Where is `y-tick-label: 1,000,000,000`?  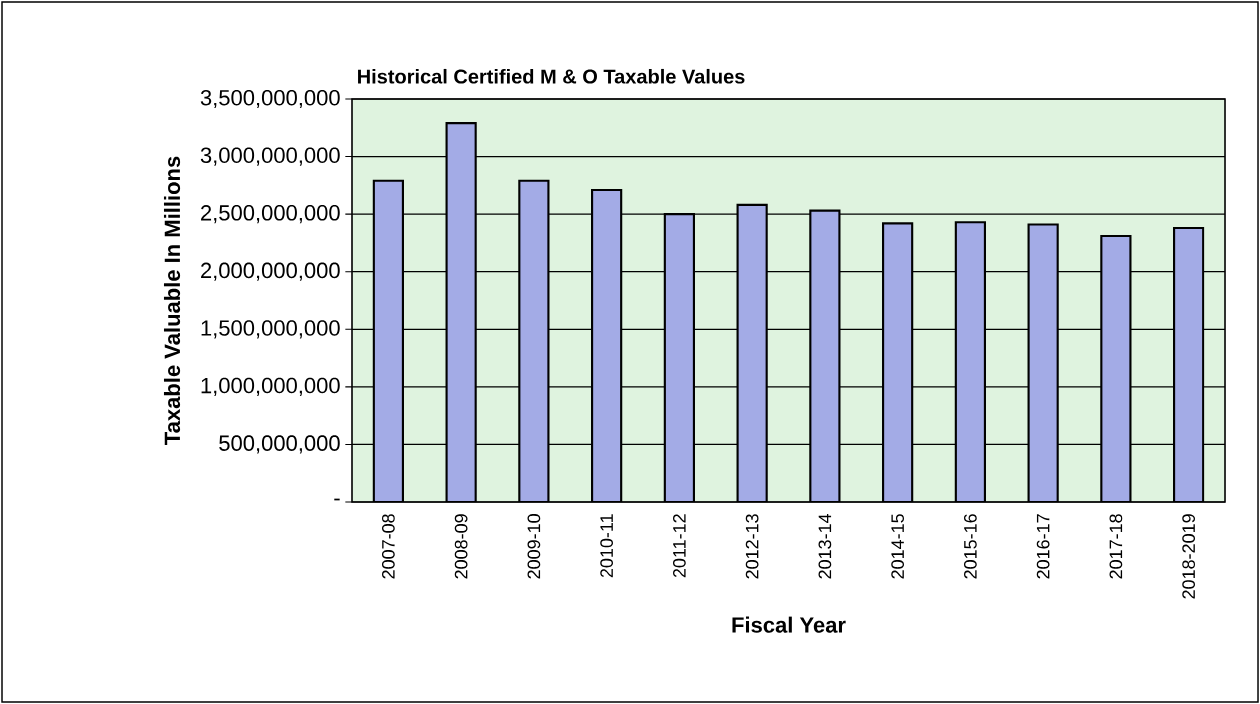 y-tick-label: 1,000,000,000 is located at coordinates (270, 386).